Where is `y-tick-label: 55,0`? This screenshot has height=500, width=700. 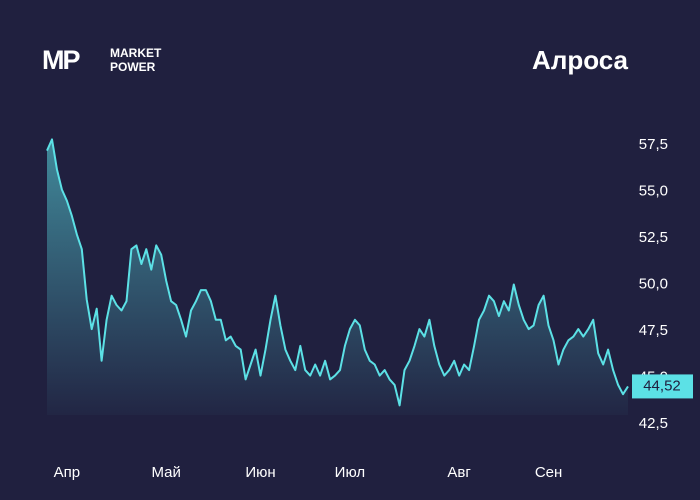 y-tick-label: 55,0 is located at coordinates (653, 190).